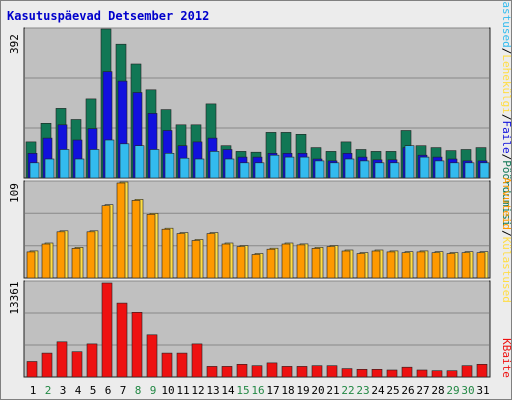 The height and width of the screenshot is (405, 512). Describe the element at coordinates (407, 390) in the screenshot. I see `x-tick-label: 26` at that location.